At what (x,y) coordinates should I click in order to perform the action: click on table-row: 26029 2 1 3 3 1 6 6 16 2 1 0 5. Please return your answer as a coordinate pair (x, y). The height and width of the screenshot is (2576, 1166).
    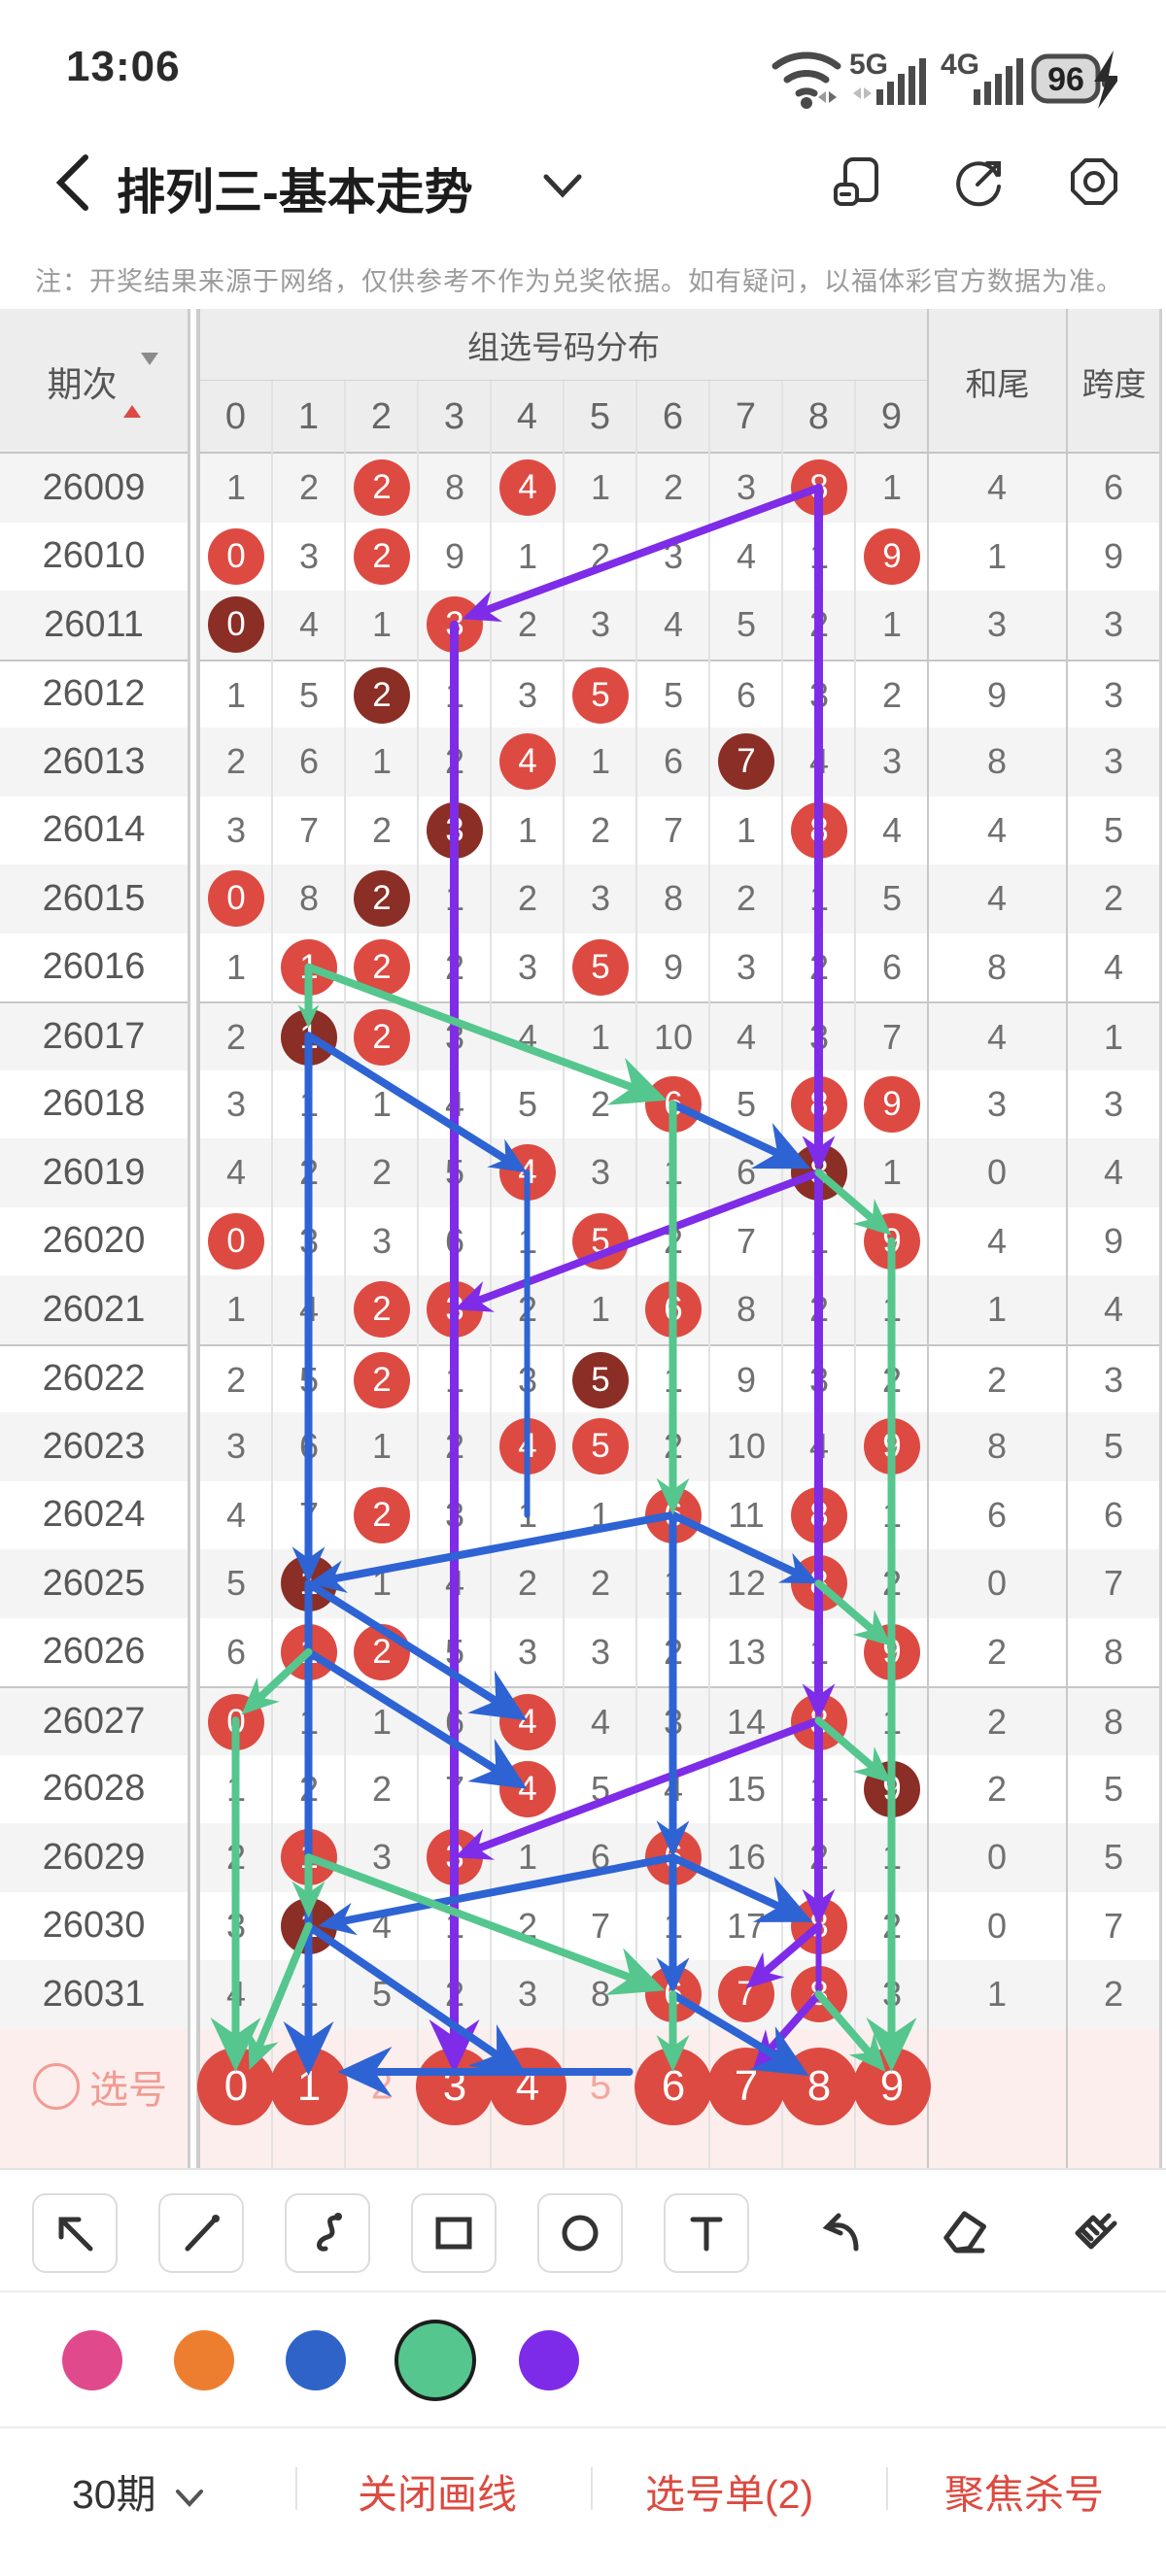
    Looking at the image, I should click on (580, 1857).